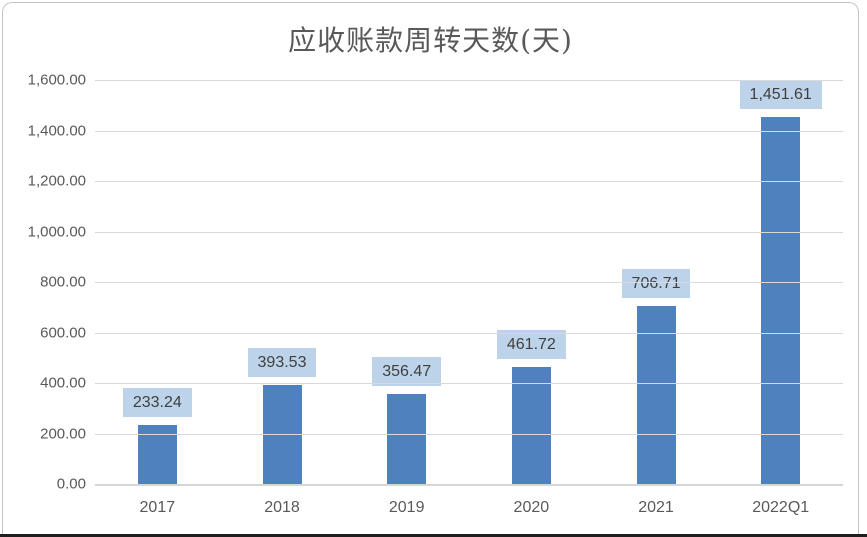  What do you see at coordinates (282, 507) in the screenshot?
I see `x-tick-label: 2018` at bounding box center [282, 507].